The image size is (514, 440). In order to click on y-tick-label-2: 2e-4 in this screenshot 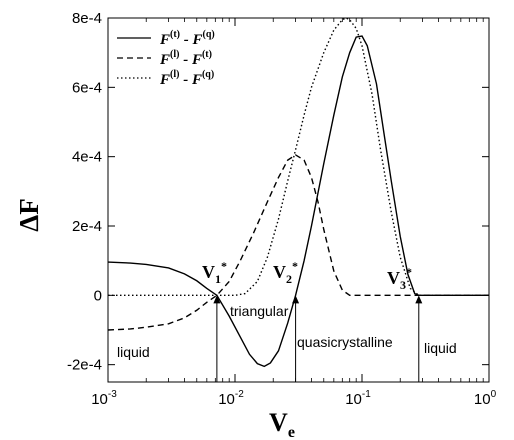, I will do `click(87, 226)`.